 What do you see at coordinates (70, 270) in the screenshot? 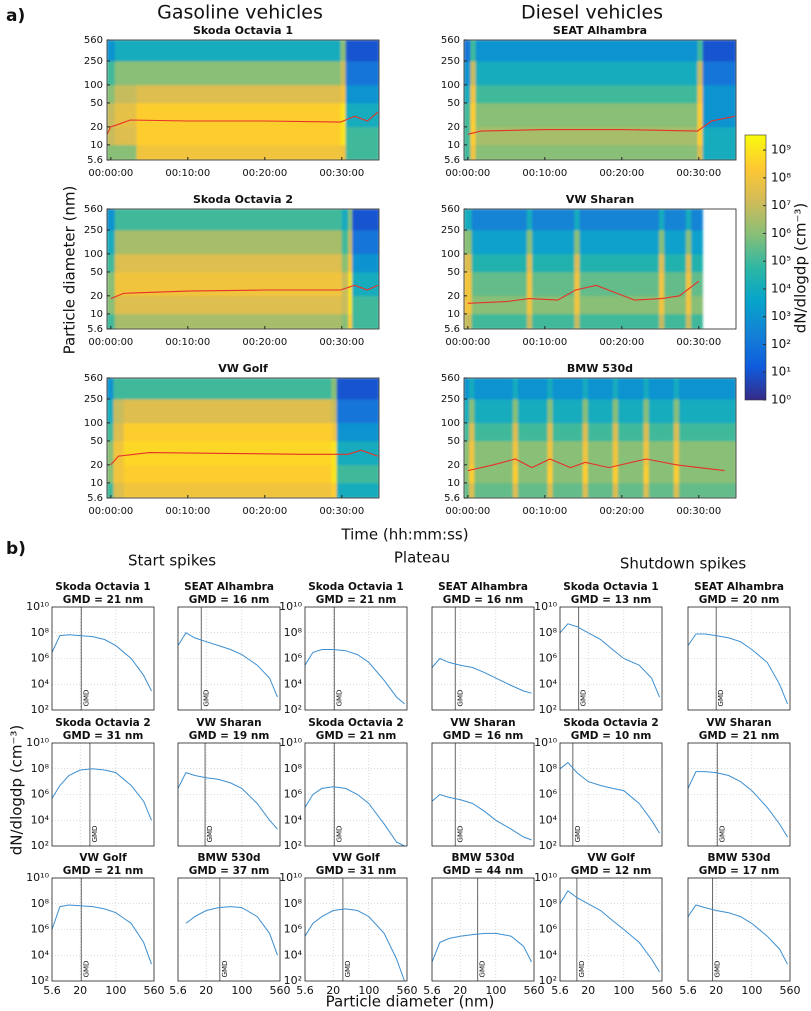
I see `y-axis-label: Particle diameter (nm)` at bounding box center [70, 270].